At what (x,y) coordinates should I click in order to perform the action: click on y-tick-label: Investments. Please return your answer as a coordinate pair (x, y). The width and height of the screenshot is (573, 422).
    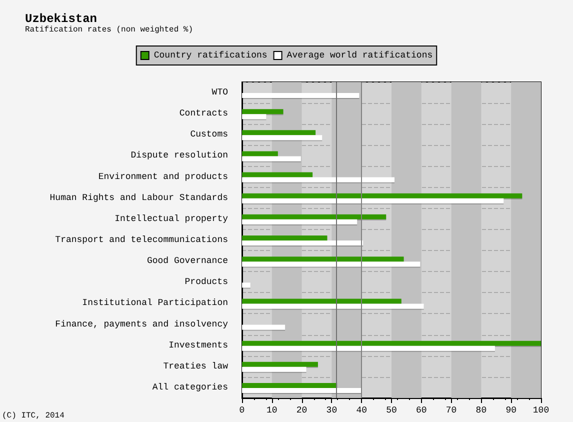
    Looking at the image, I should click on (198, 345).